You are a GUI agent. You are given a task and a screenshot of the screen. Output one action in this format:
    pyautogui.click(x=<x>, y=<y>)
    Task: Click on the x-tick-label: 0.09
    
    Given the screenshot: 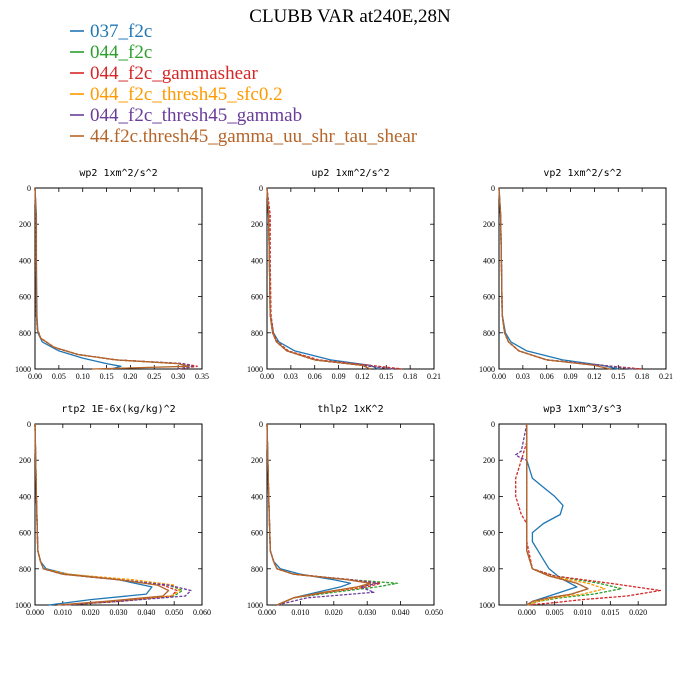 What is the action you would take?
    pyautogui.click(x=339, y=376)
    